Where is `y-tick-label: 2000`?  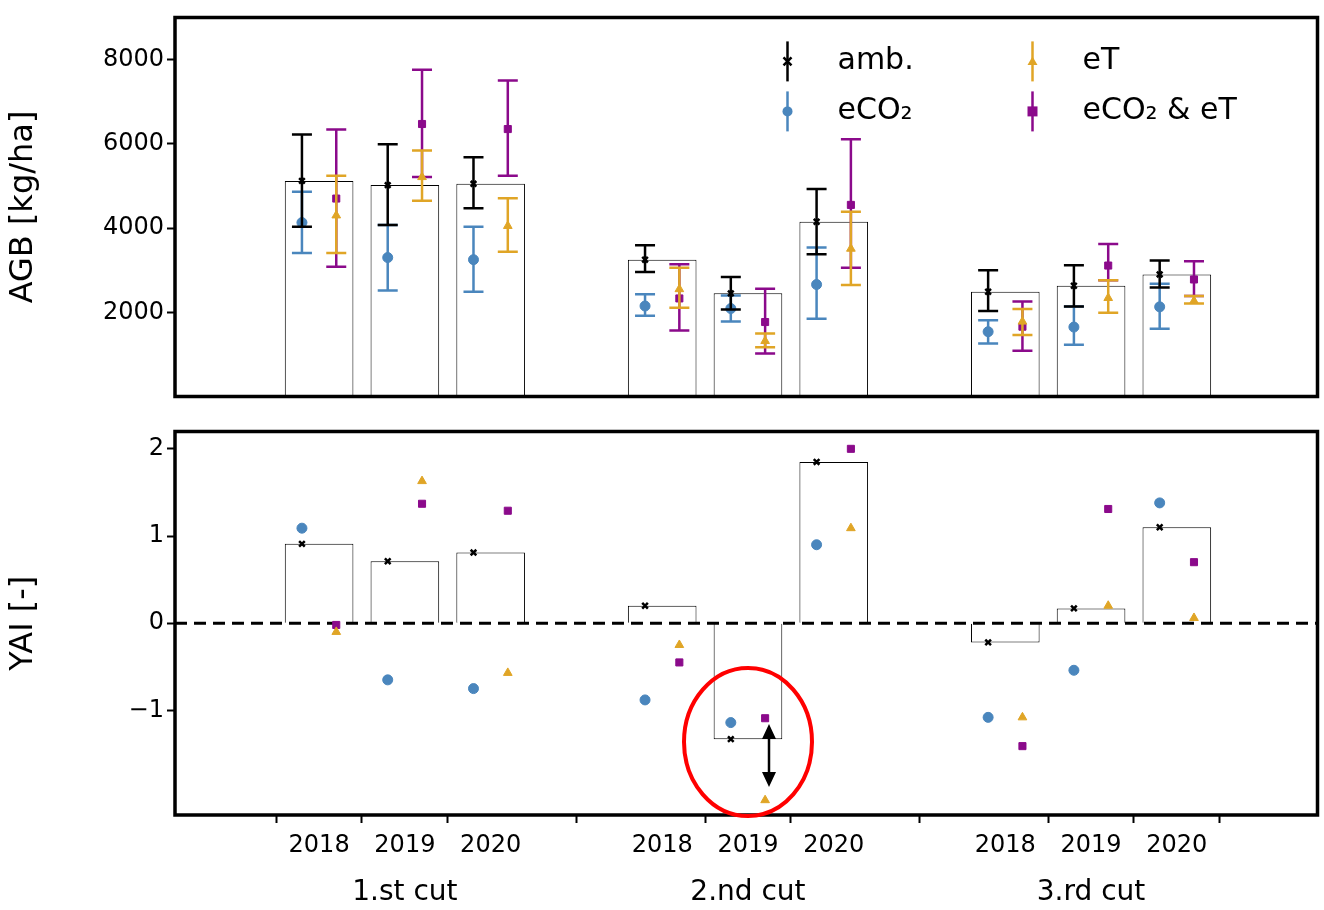
y-tick-label: 2000 is located at coordinates (133, 310).